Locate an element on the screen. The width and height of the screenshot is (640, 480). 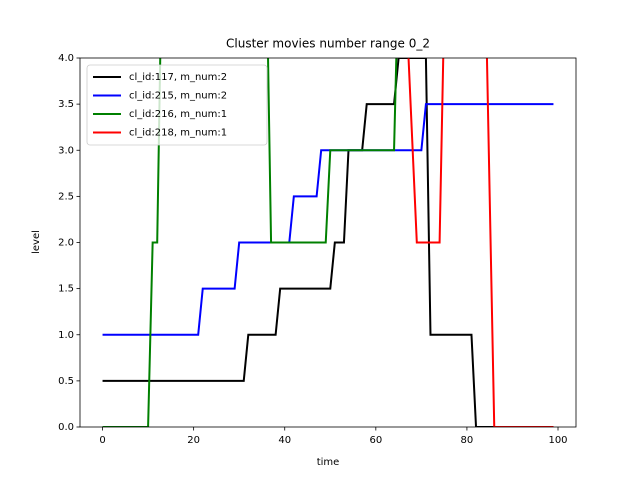
legend-label: cl_id:215, m_num:2 is located at coordinates (178, 96).